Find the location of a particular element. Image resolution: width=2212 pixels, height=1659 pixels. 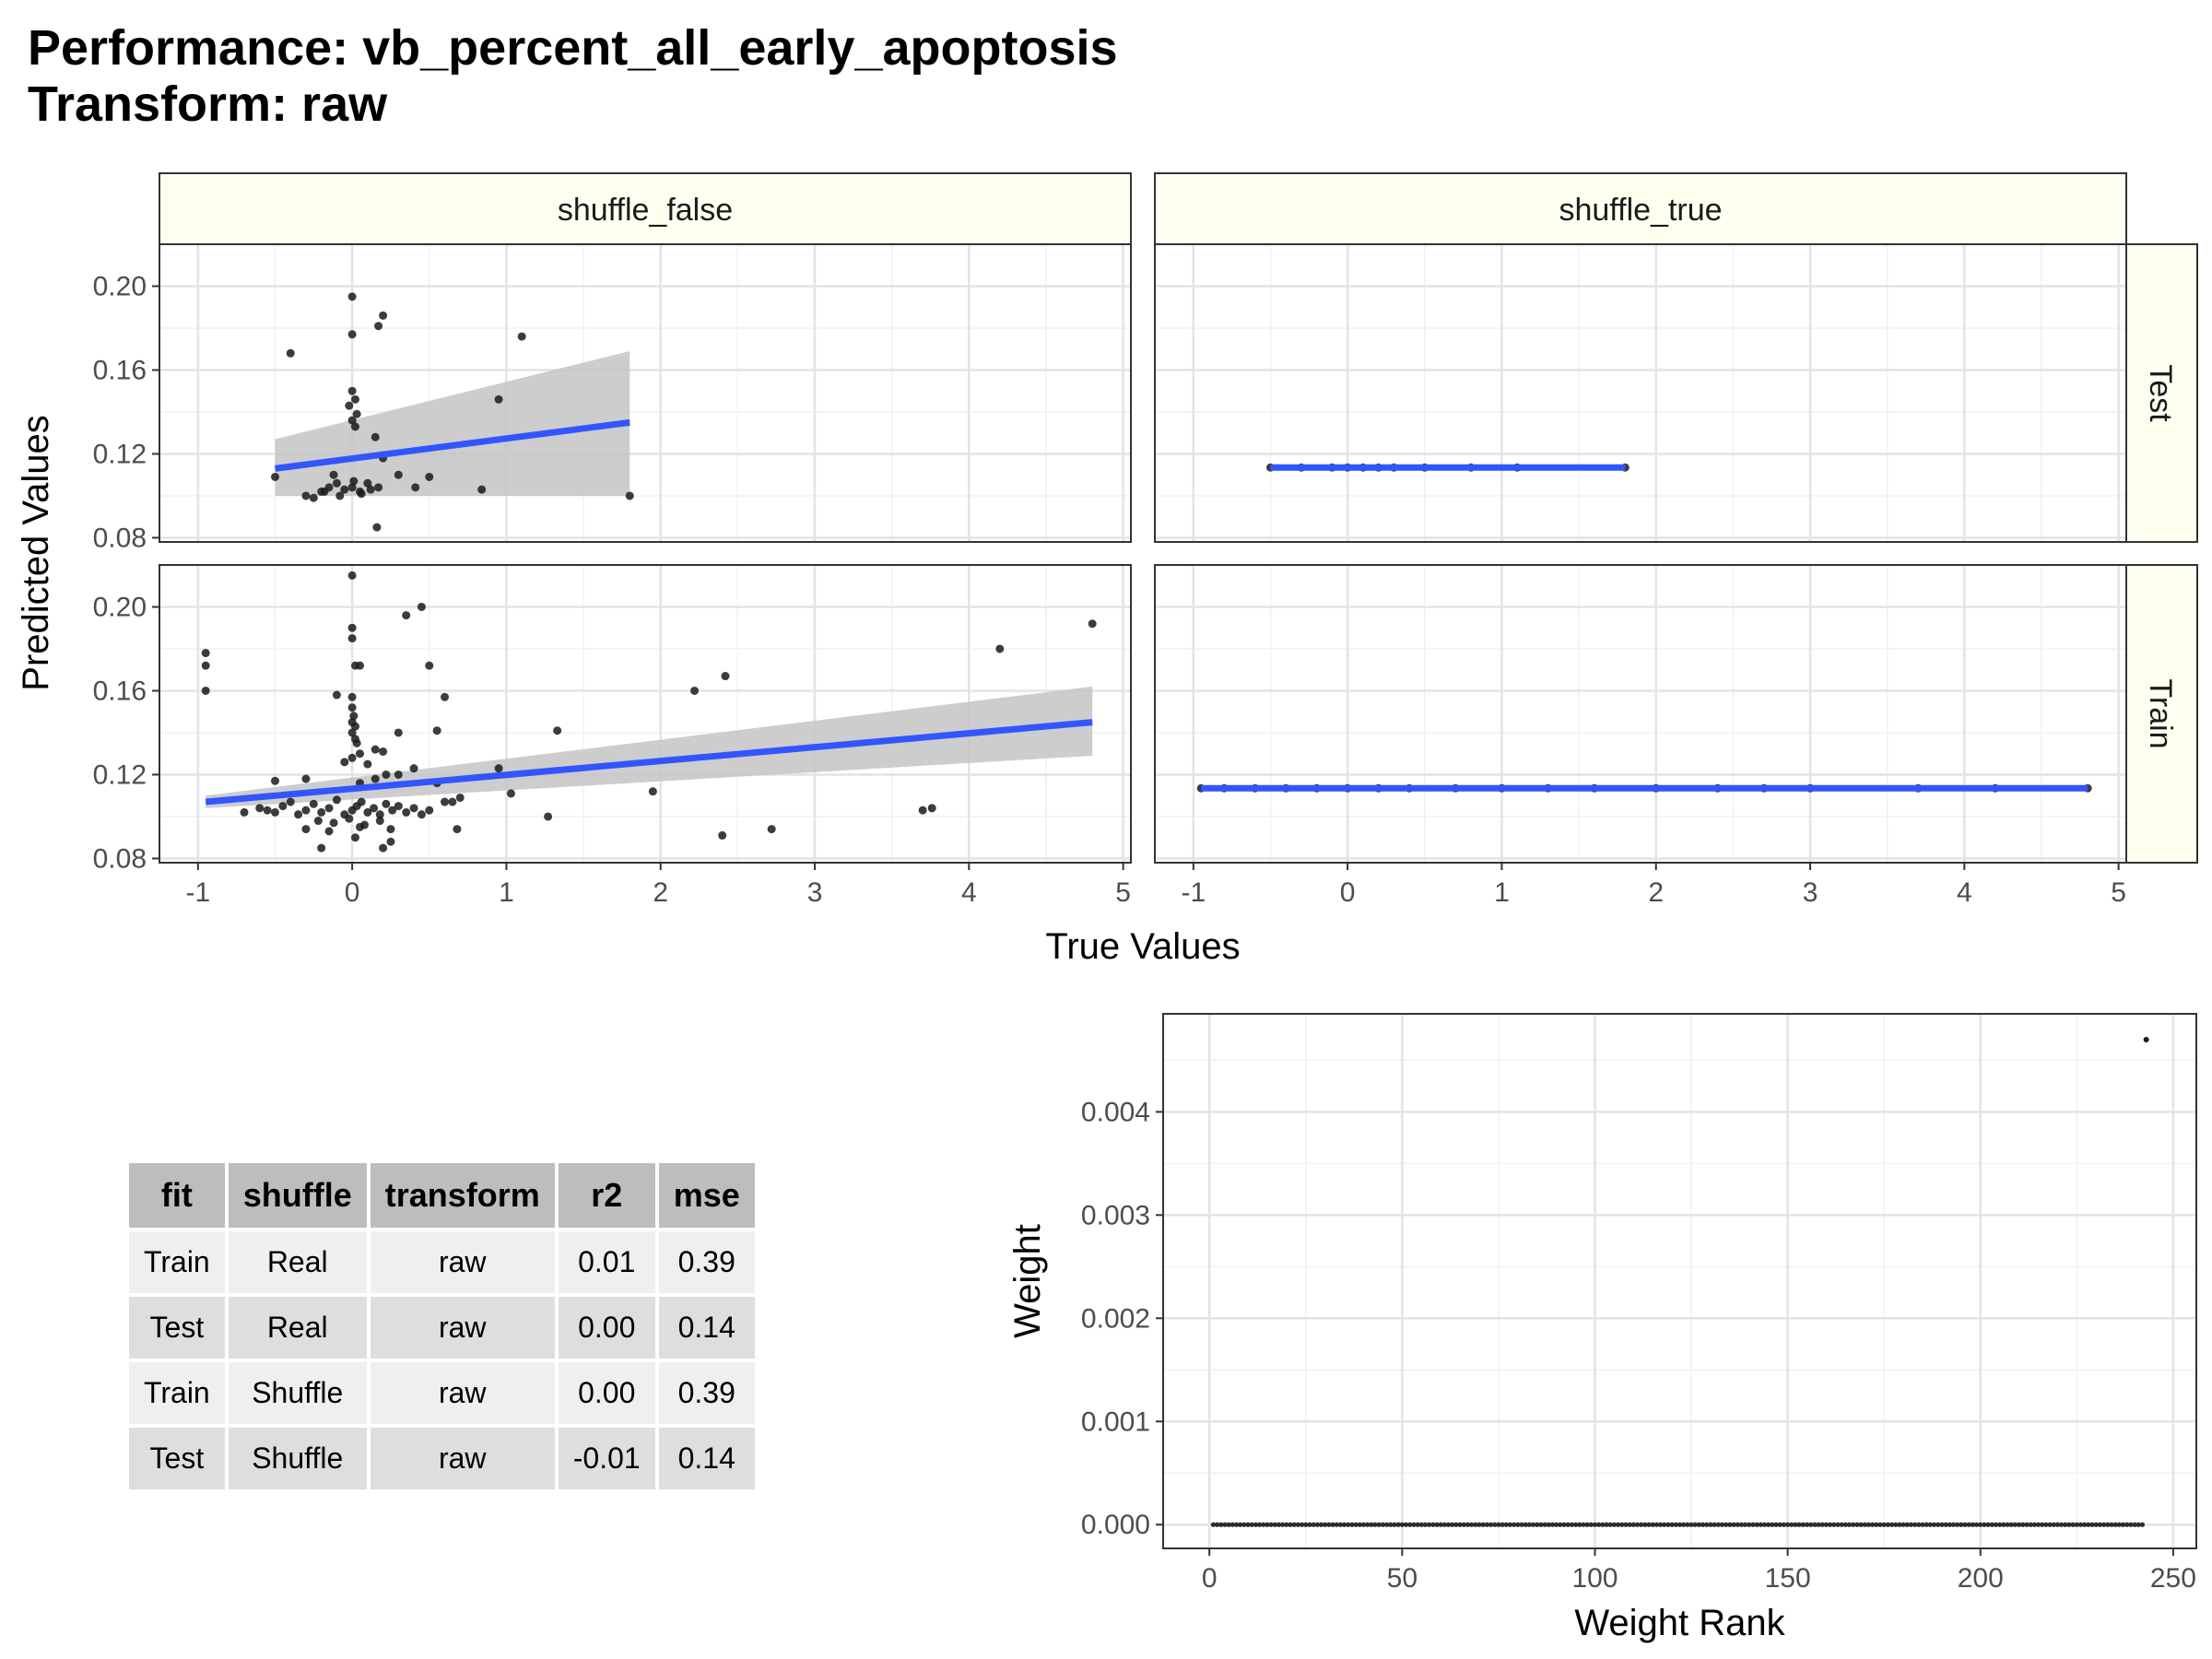

y-tick-label: 0.001 is located at coordinates (1115, 1421).